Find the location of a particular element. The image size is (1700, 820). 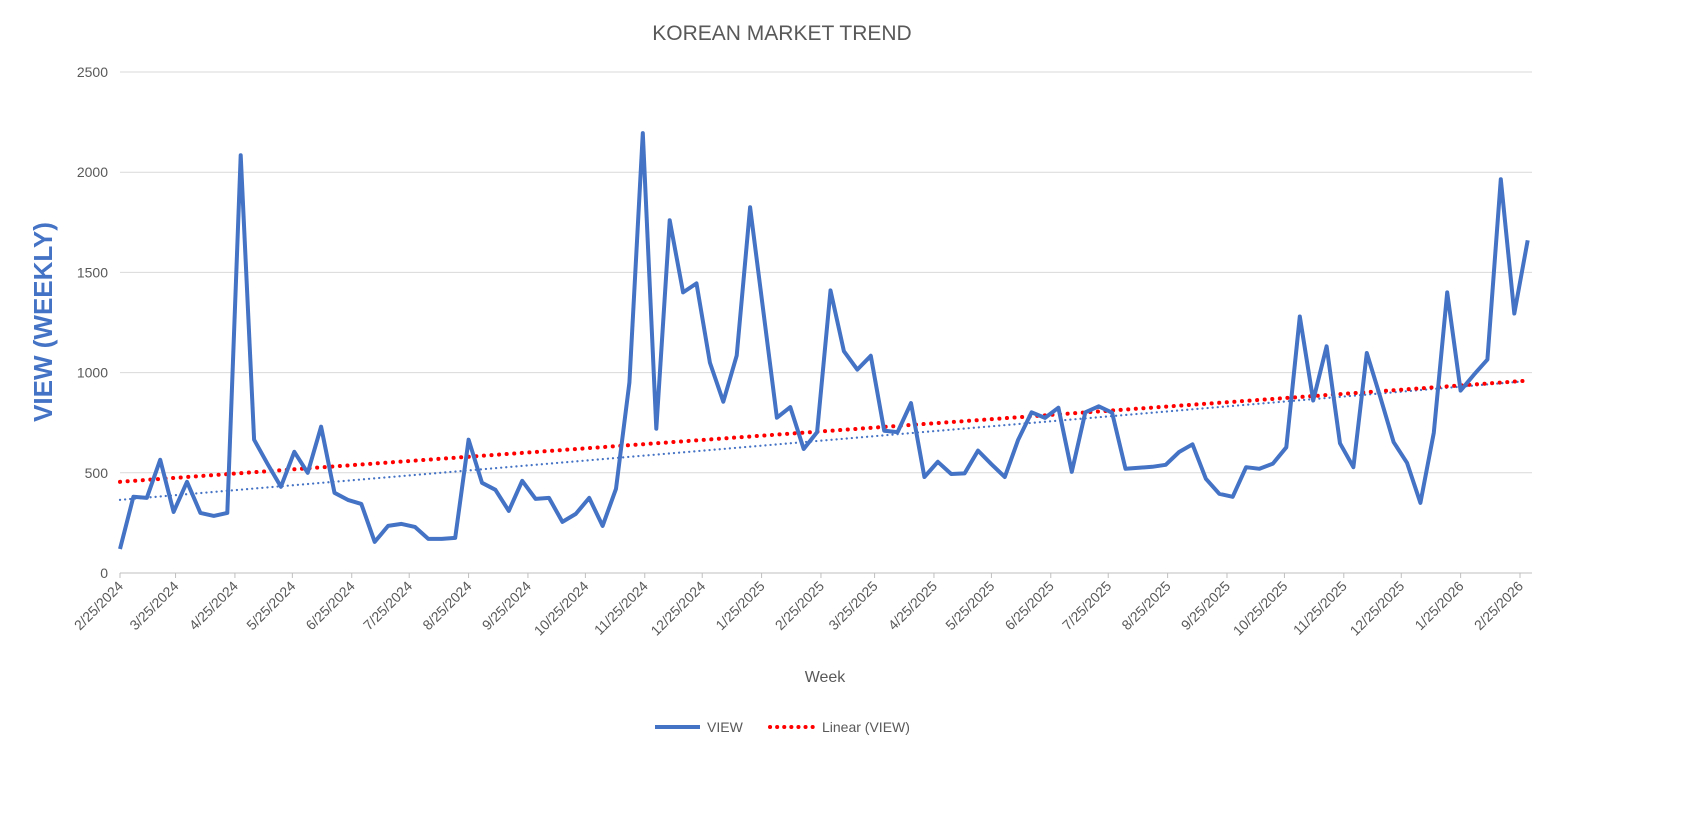

y-axis-title: VIEW (WEEKLY) is located at coordinates (43, 322).